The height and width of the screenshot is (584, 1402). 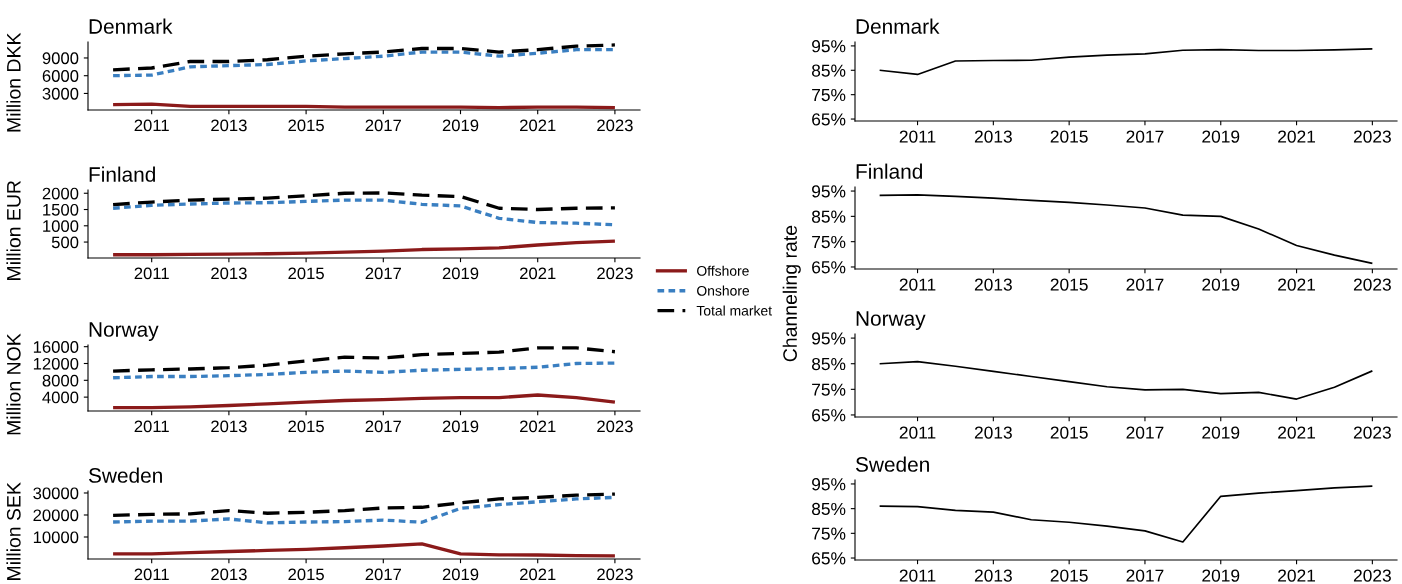 I want to click on y-axis-title: Million EUR, so click(x=13, y=230).